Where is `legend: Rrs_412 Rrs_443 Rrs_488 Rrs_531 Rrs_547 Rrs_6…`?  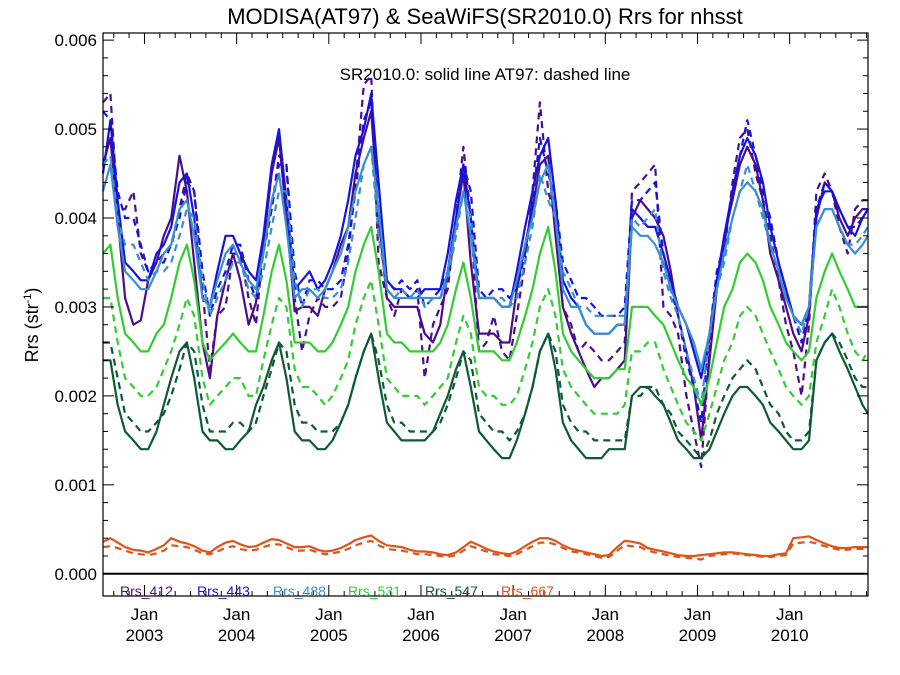 legend: Rrs_412 Rrs_443 Rrs_488 Rrs_531 Rrs_547 Rrs_6… is located at coordinates (337, 591).